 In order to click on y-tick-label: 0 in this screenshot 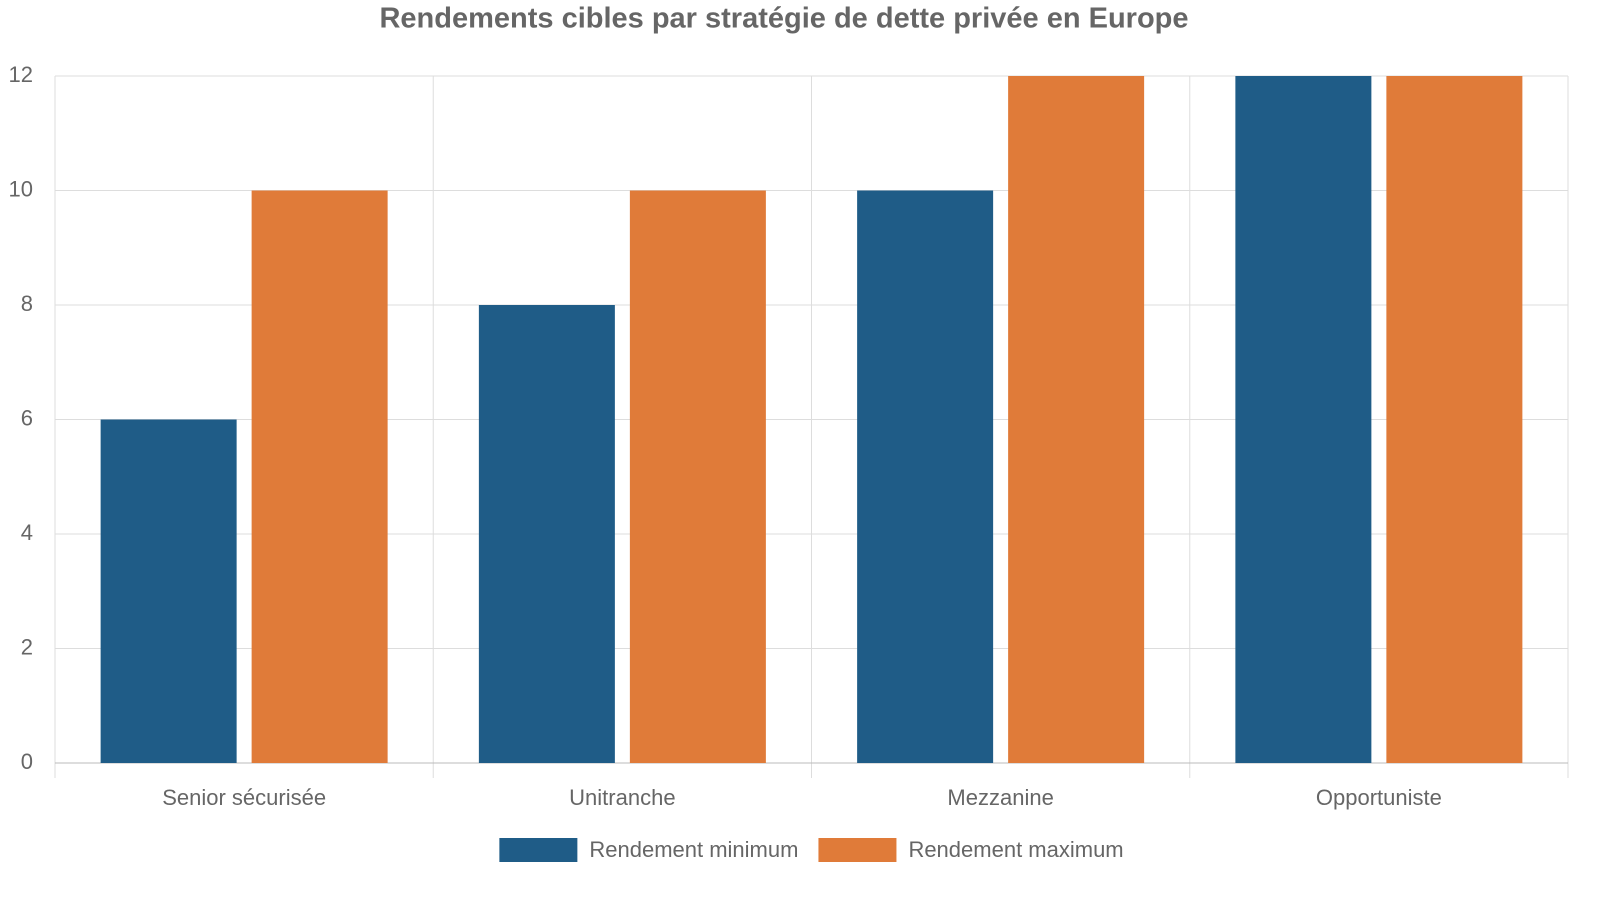, I will do `click(27, 761)`.